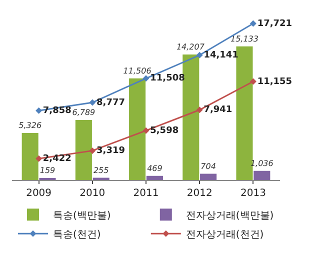 This screenshot has height=260, width=320. Describe the element at coordinates (77, 235) in the screenshot. I see `legend-label: 특송(천건)` at that location.